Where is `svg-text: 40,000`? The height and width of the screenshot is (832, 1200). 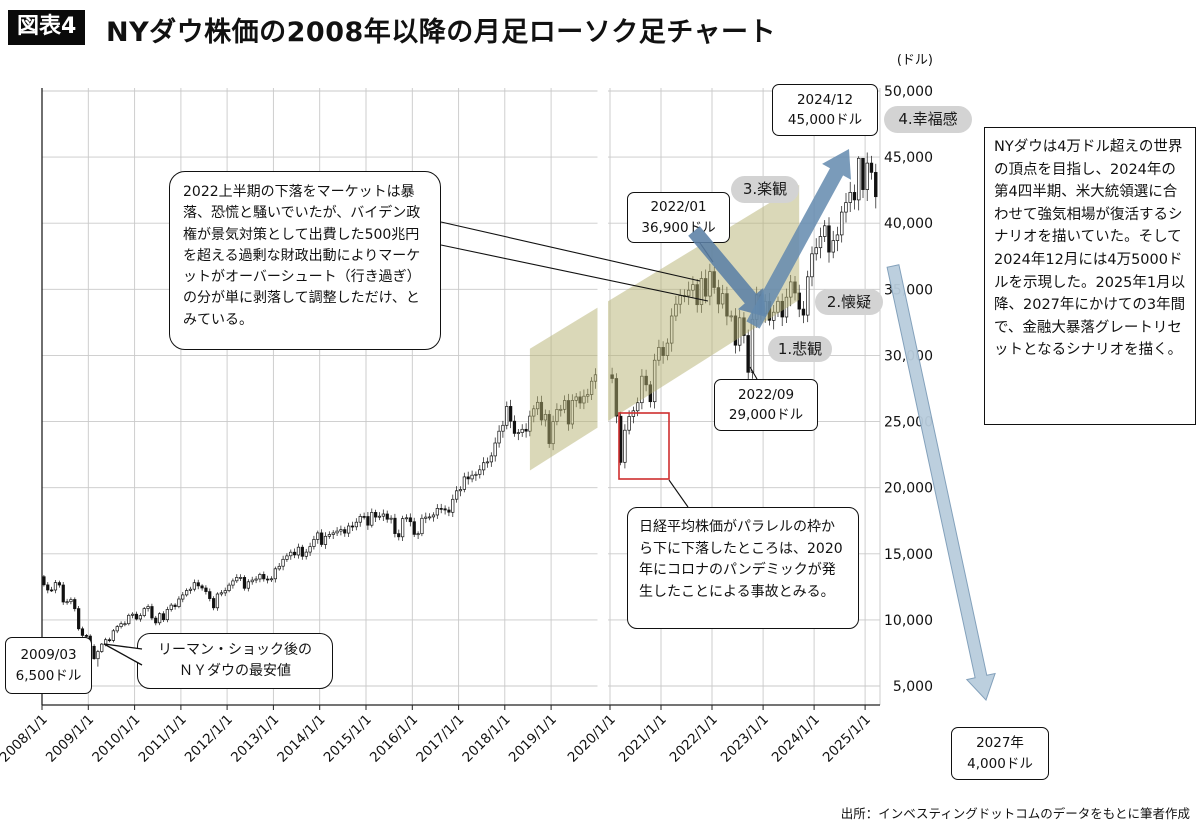
svg-text: 40,000 is located at coordinates (908, 224).